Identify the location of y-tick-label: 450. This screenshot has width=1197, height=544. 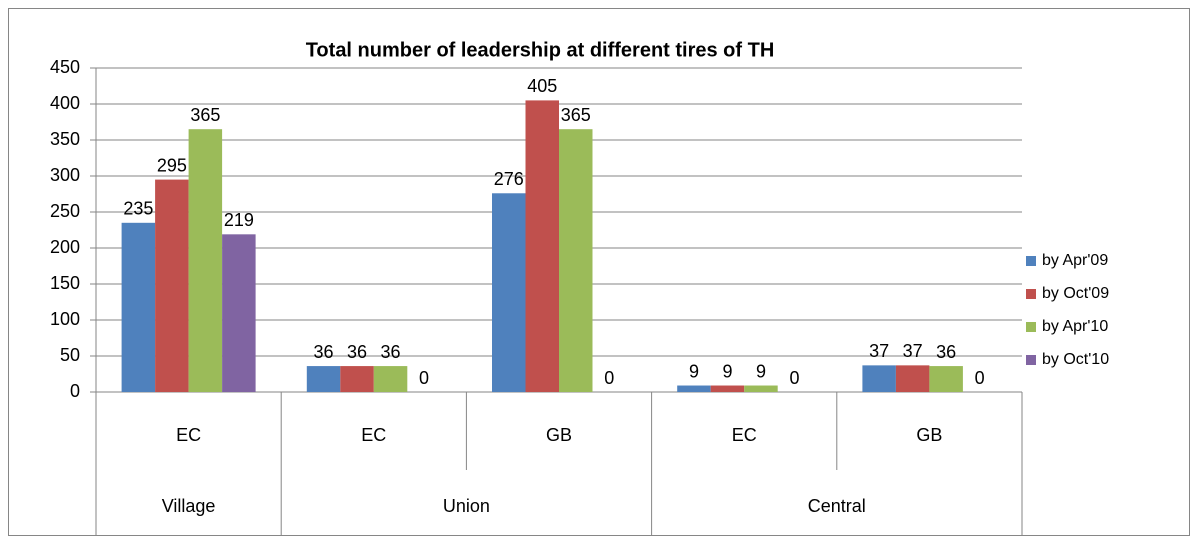
(65, 67).